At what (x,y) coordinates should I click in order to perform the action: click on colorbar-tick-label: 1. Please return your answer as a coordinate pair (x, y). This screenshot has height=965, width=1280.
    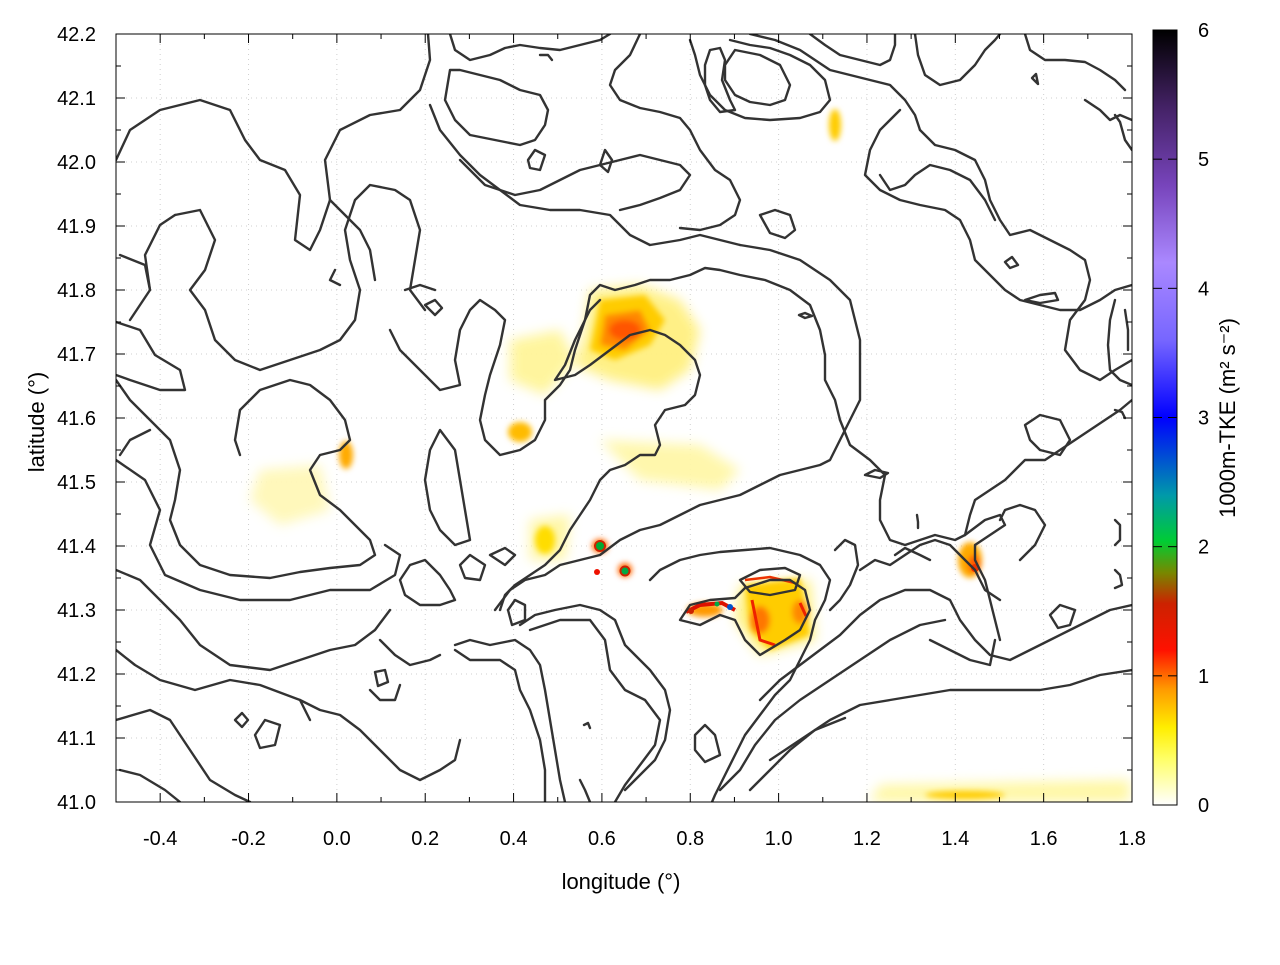
    Looking at the image, I should click on (1203, 677).